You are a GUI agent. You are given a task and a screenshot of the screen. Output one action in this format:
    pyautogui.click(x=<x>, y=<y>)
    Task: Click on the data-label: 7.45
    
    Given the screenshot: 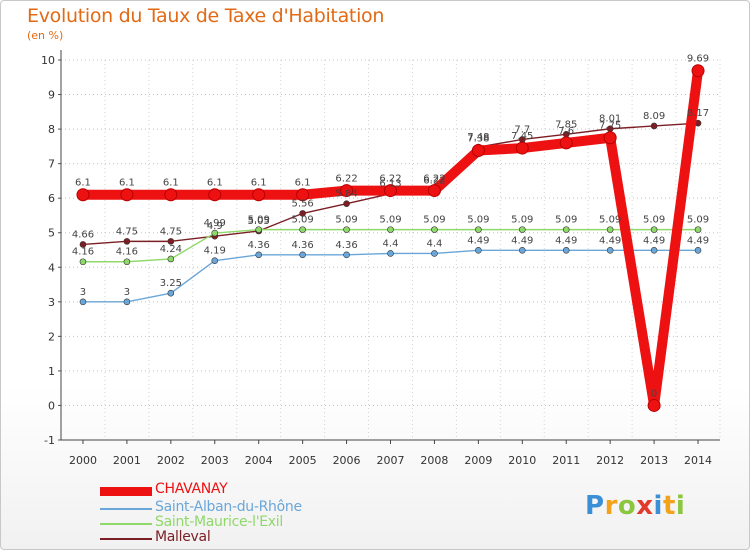 What is the action you would take?
    pyautogui.click(x=522, y=136)
    